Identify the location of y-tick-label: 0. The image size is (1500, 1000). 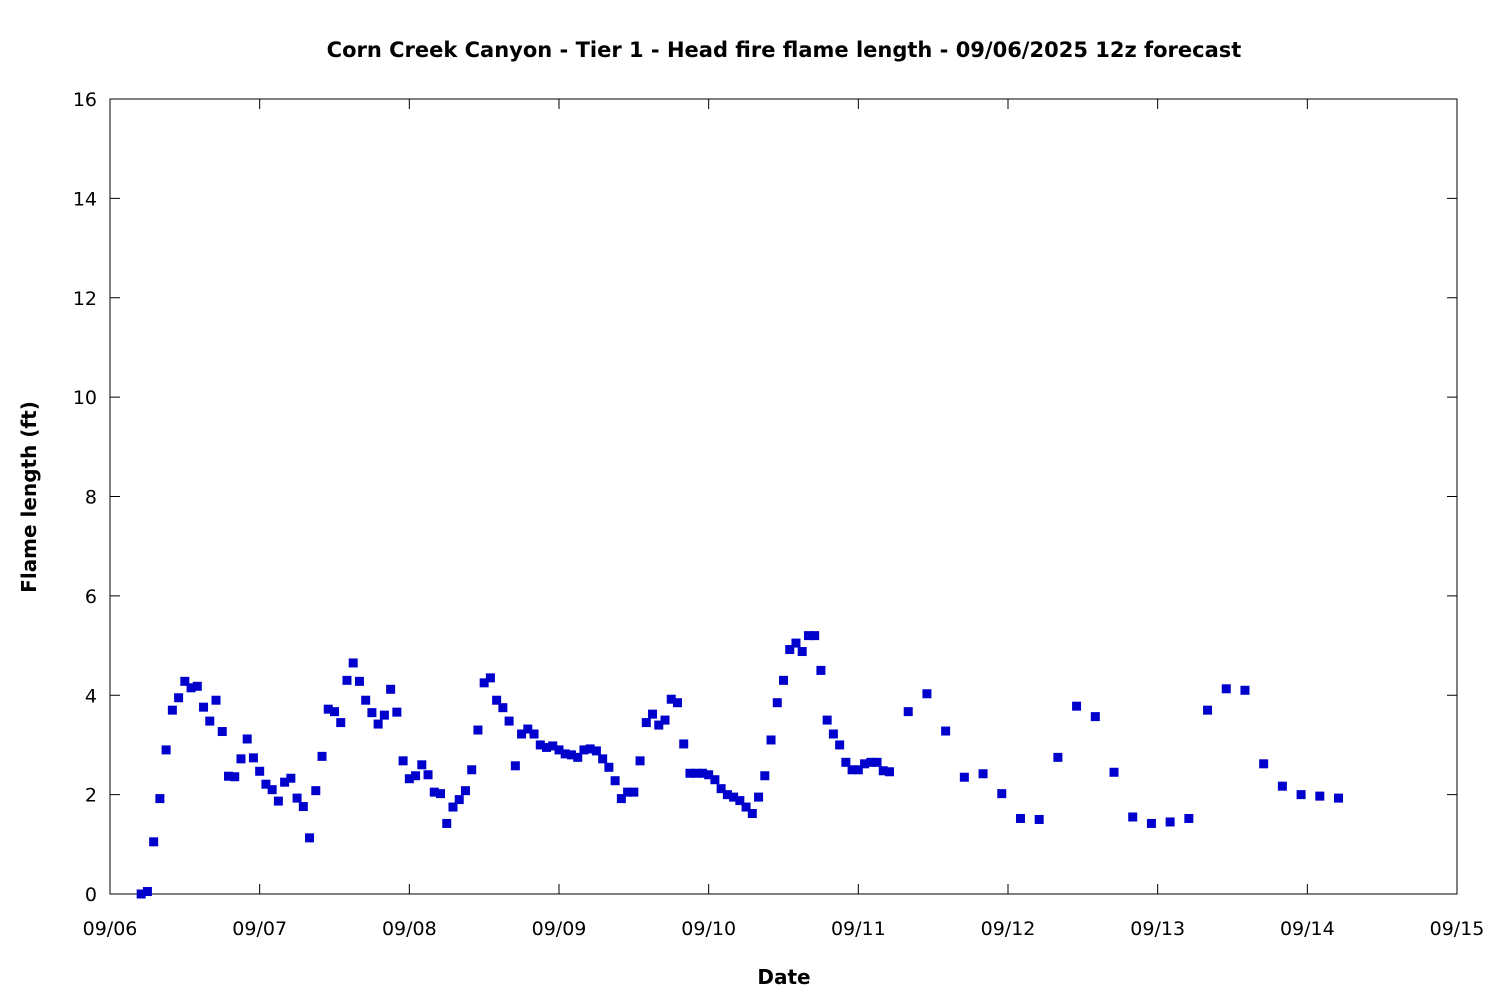
(91, 895).